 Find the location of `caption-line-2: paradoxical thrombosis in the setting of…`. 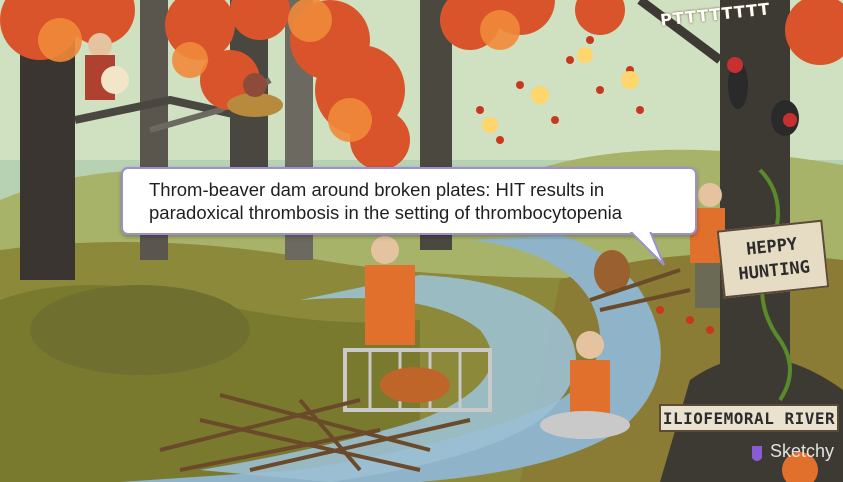

caption-line-2: paradoxical thrombosis in the setting of… is located at coordinates (386, 212).